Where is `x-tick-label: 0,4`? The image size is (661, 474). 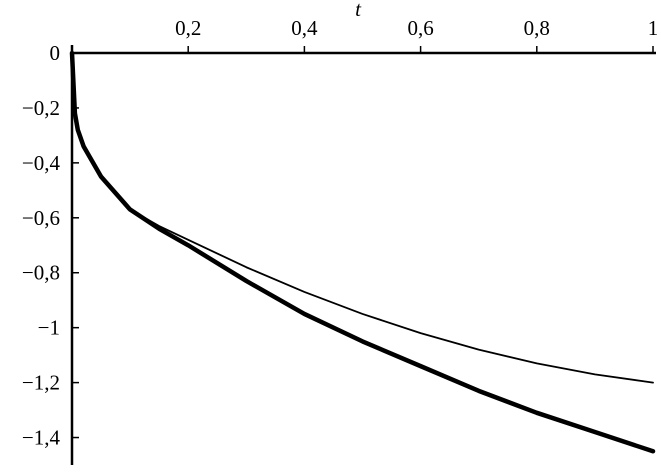 x-tick-label: 0,4 is located at coordinates (304, 28).